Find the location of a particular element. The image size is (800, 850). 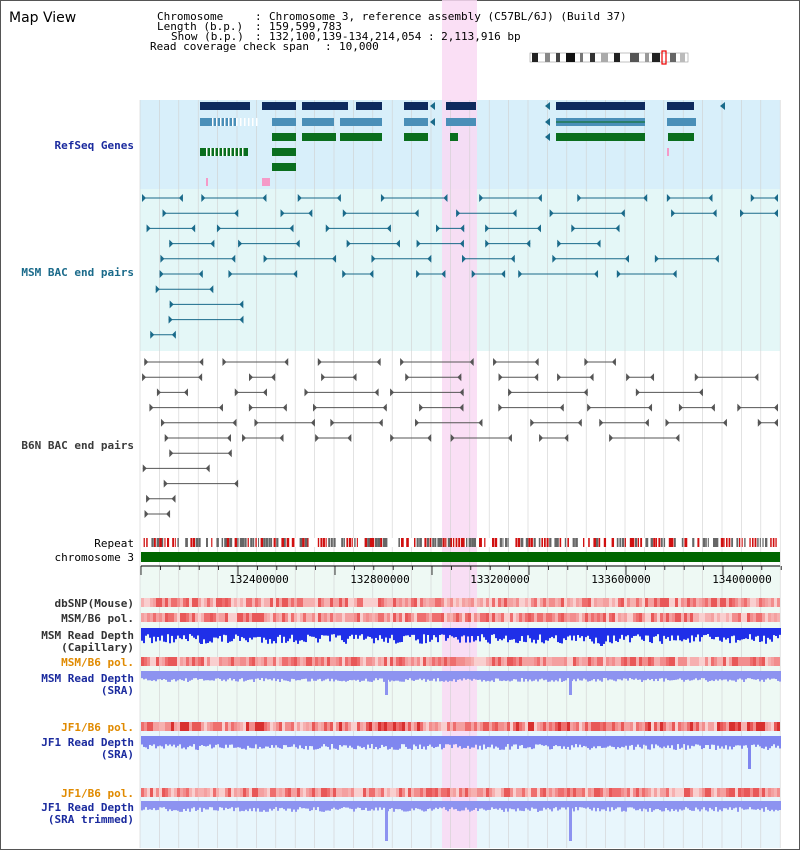

selection-highlight is located at coordinates (459, 424).